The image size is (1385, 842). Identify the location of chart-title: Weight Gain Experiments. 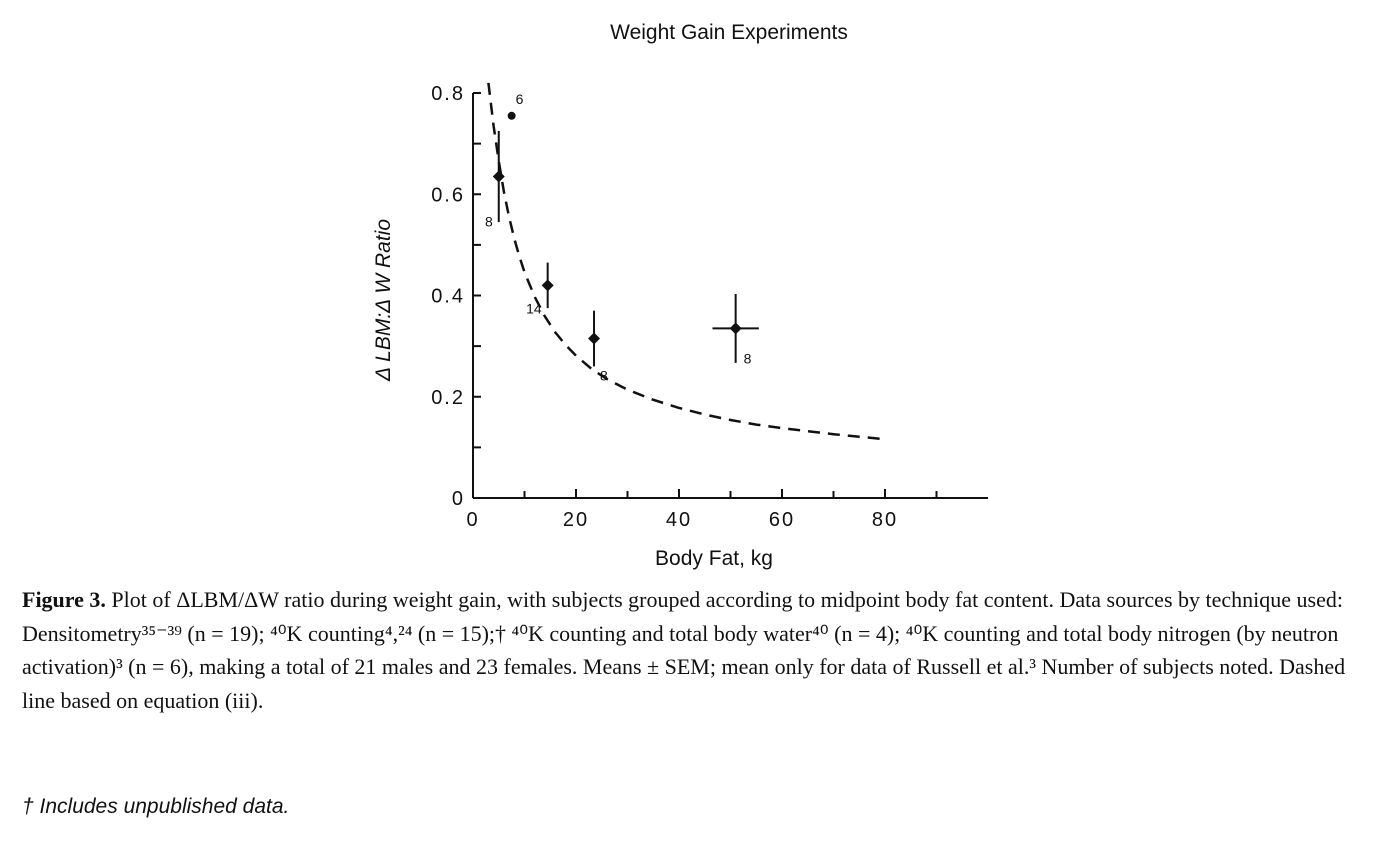
(729, 32).